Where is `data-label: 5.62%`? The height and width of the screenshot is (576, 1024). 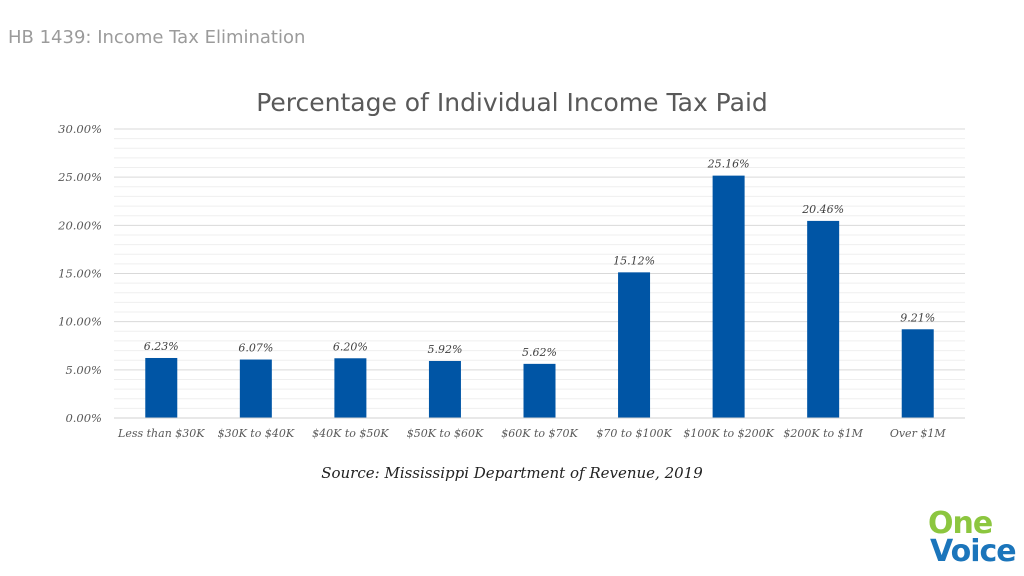 data-label: 5.62% is located at coordinates (539, 352).